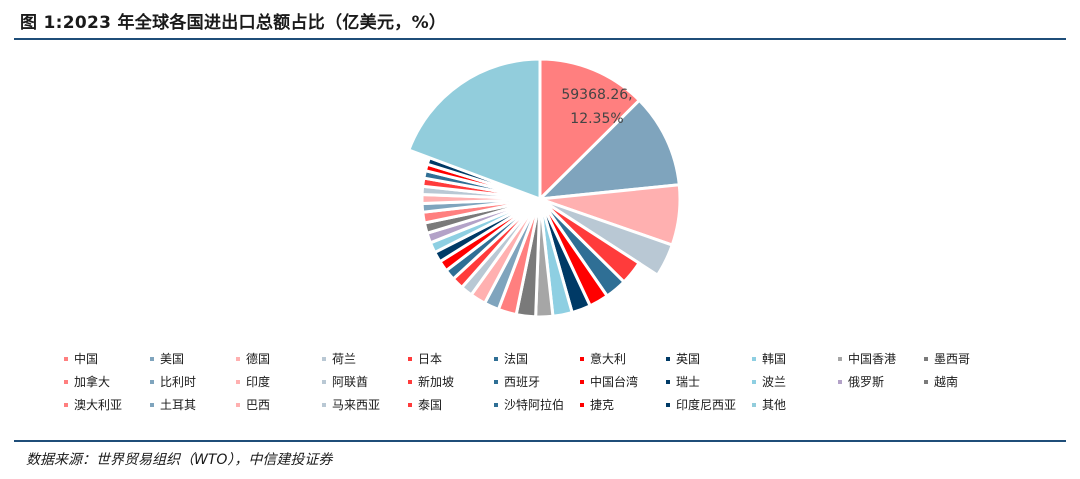 This screenshot has width=1080, height=479. Describe the element at coordinates (596, 95) in the screenshot. I see `data-label-0-line1: 59368.26,` at that location.